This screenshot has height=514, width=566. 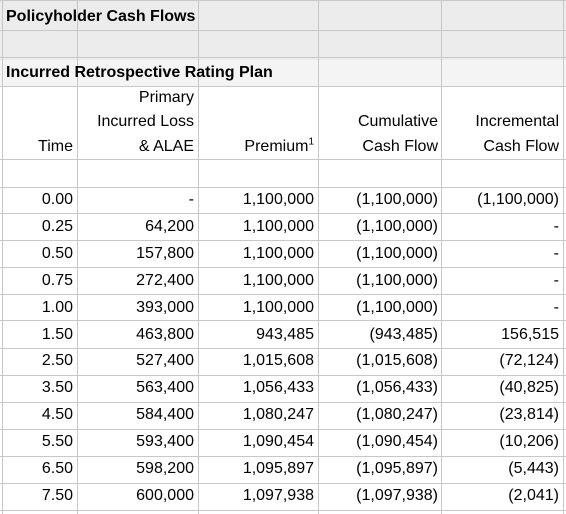 I want to click on header-loss-line2: Incurred Loss, so click(x=145, y=121).